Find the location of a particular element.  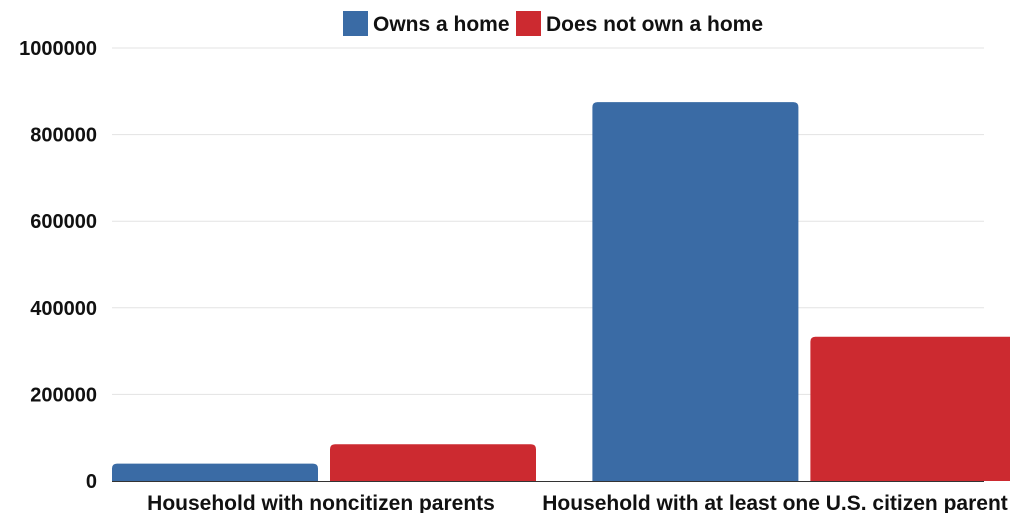

y-tick-label: 600000 is located at coordinates (63, 222).